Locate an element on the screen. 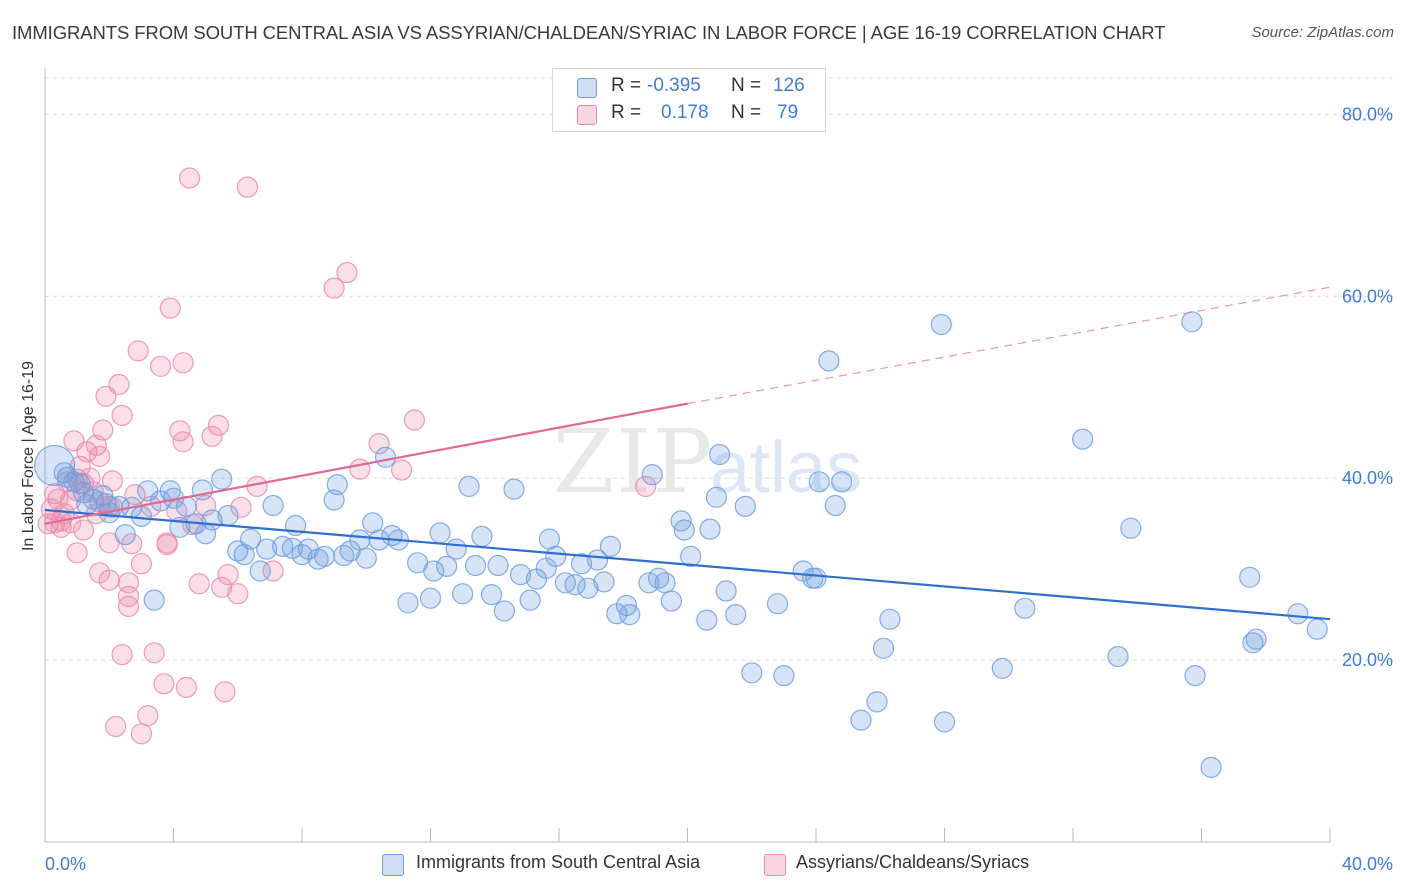 The width and height of the screenshot is (1406, 892). y-tick-label: 80.0% is located at coordinates (1367, 114).